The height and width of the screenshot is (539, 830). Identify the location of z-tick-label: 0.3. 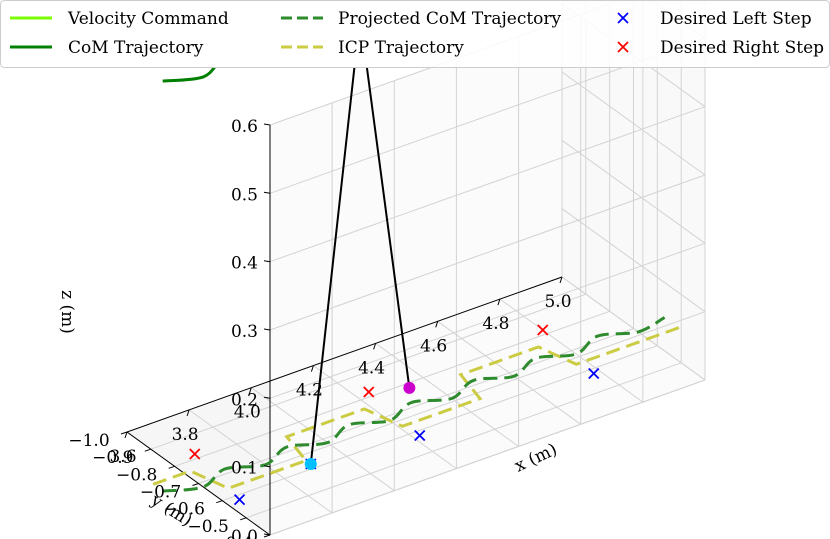
(244, 332).